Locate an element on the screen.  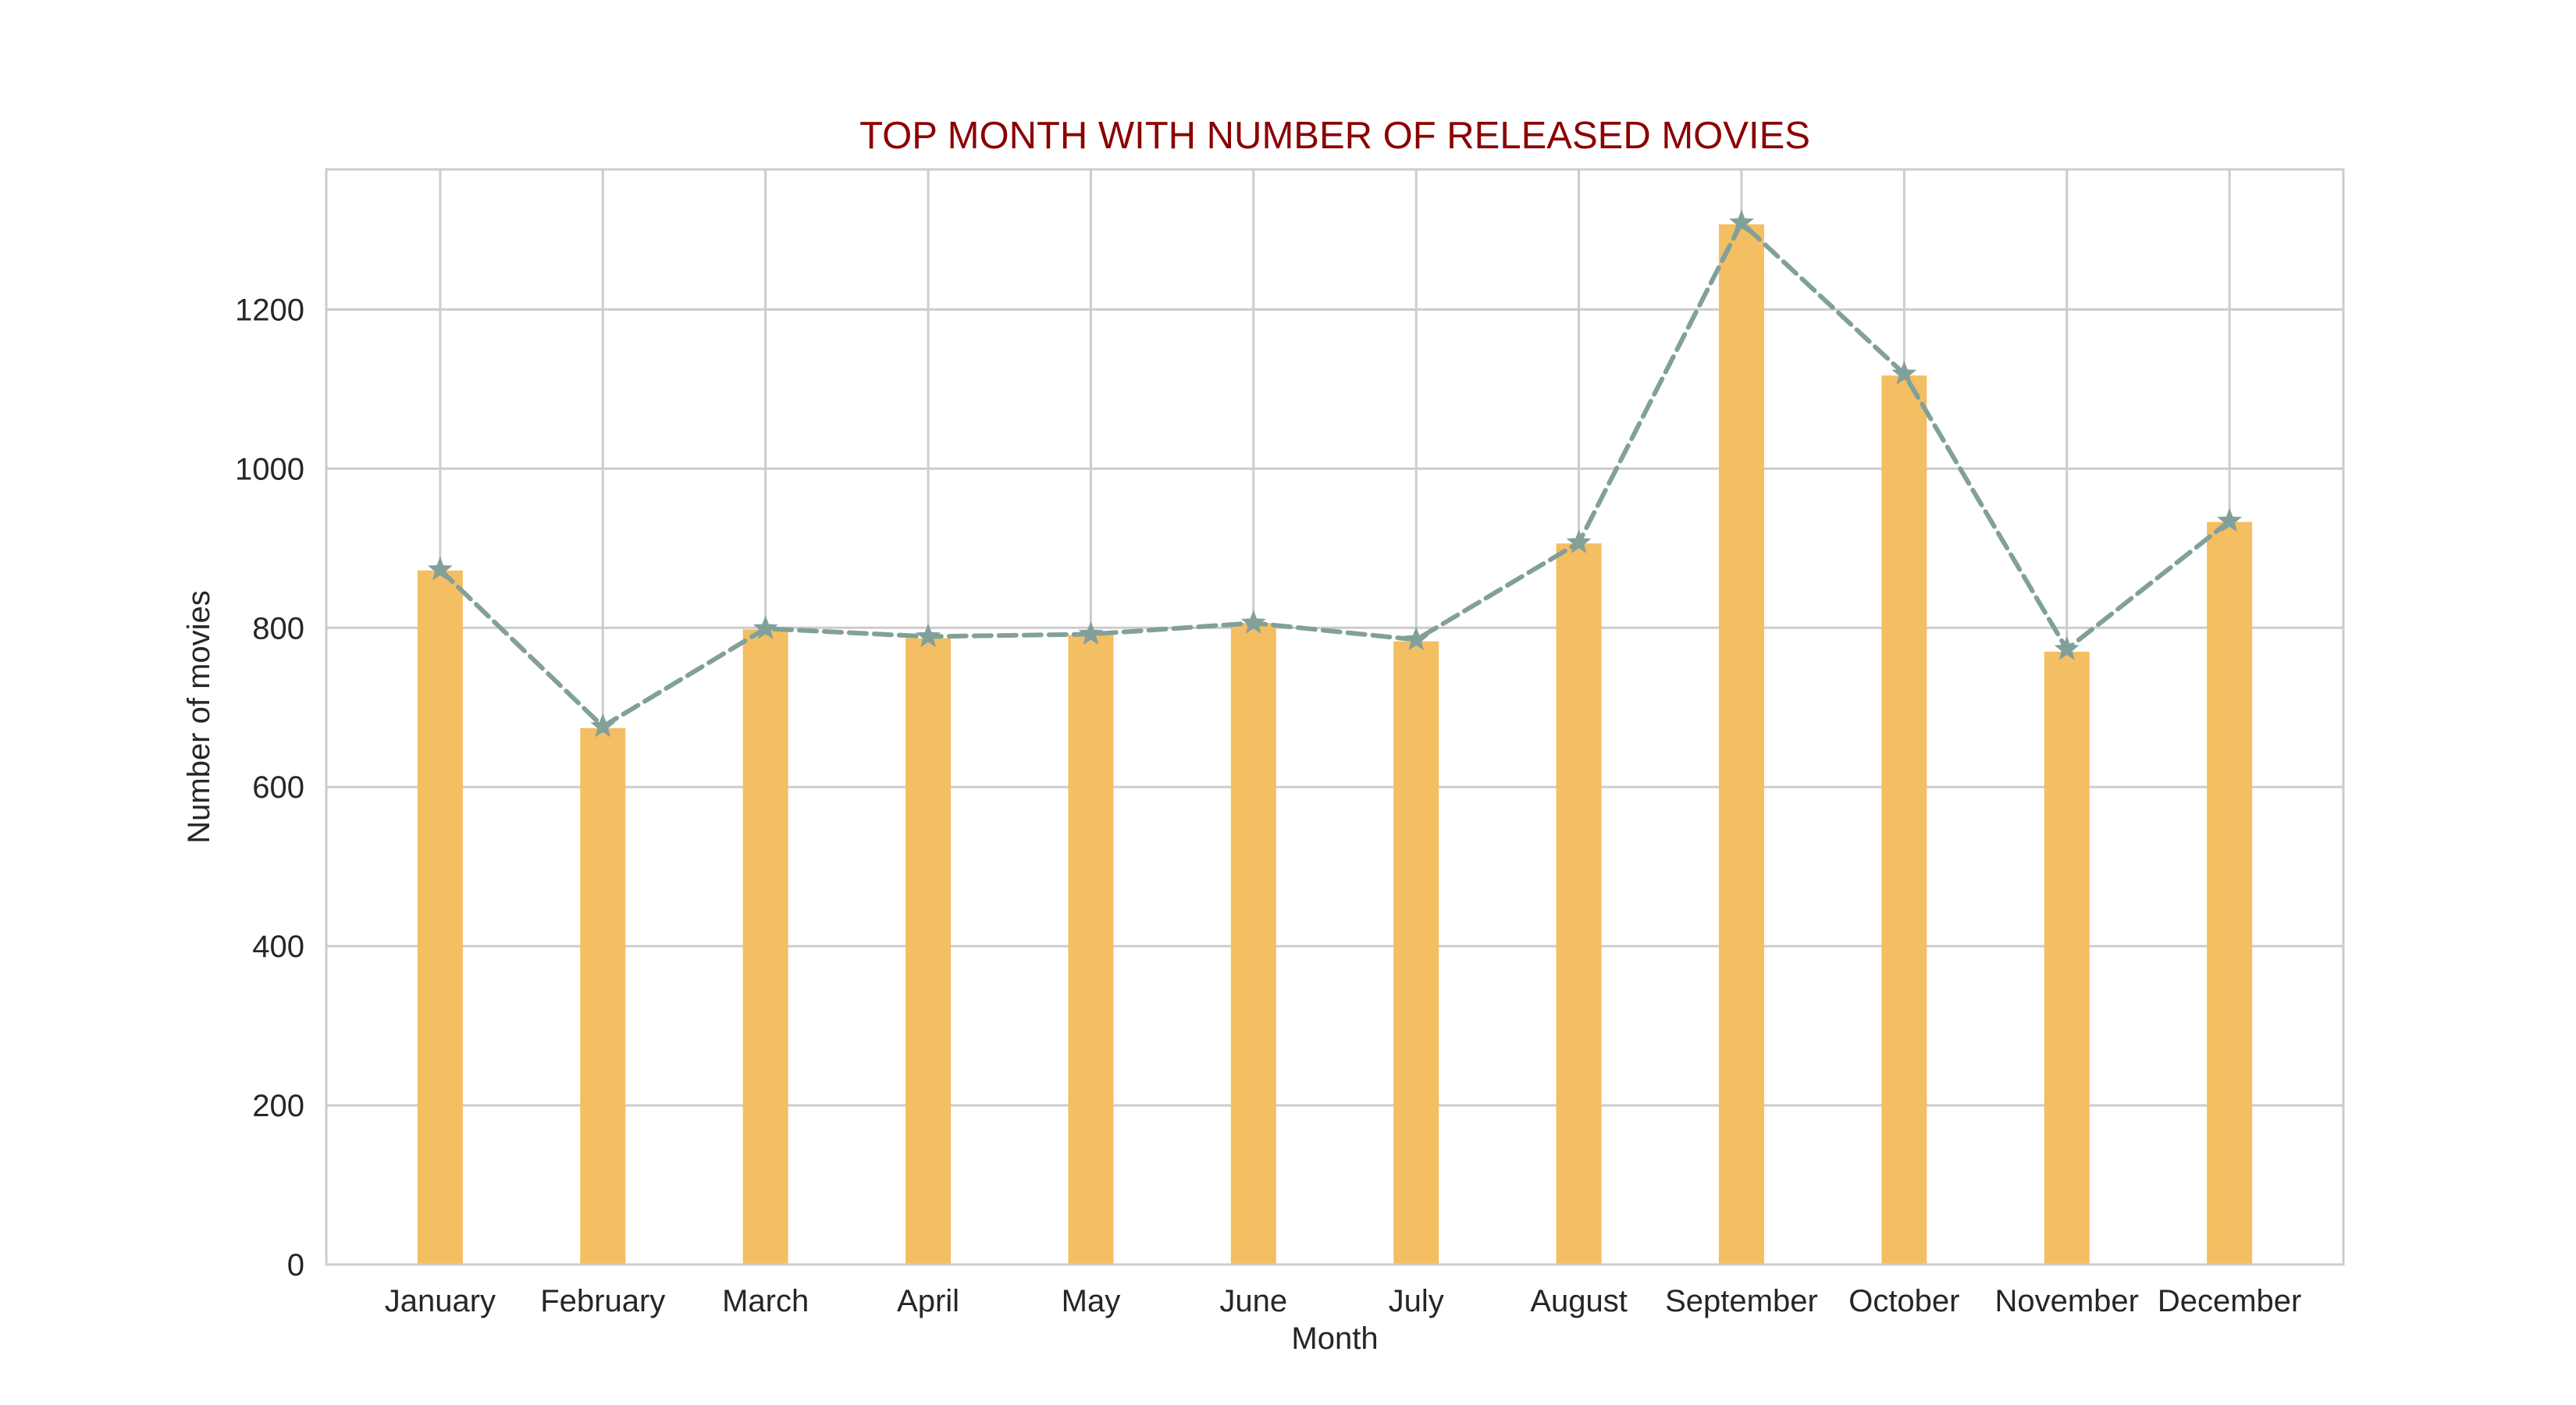
x-tick-label: May is located at coordinates (1091, 1301).